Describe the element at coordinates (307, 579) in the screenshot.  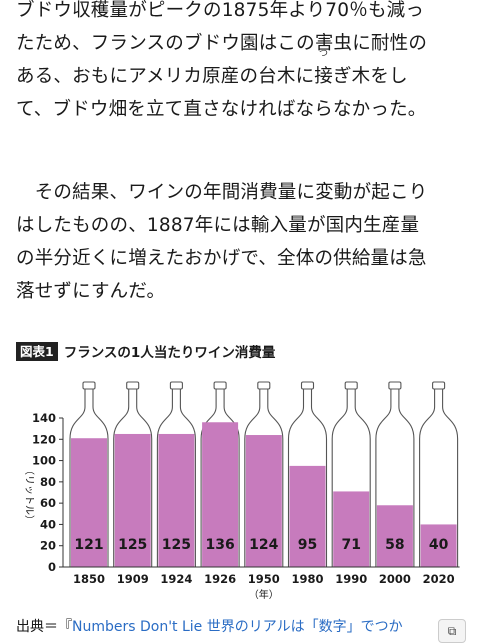
I see `x-tick-label: 1980` at that location.